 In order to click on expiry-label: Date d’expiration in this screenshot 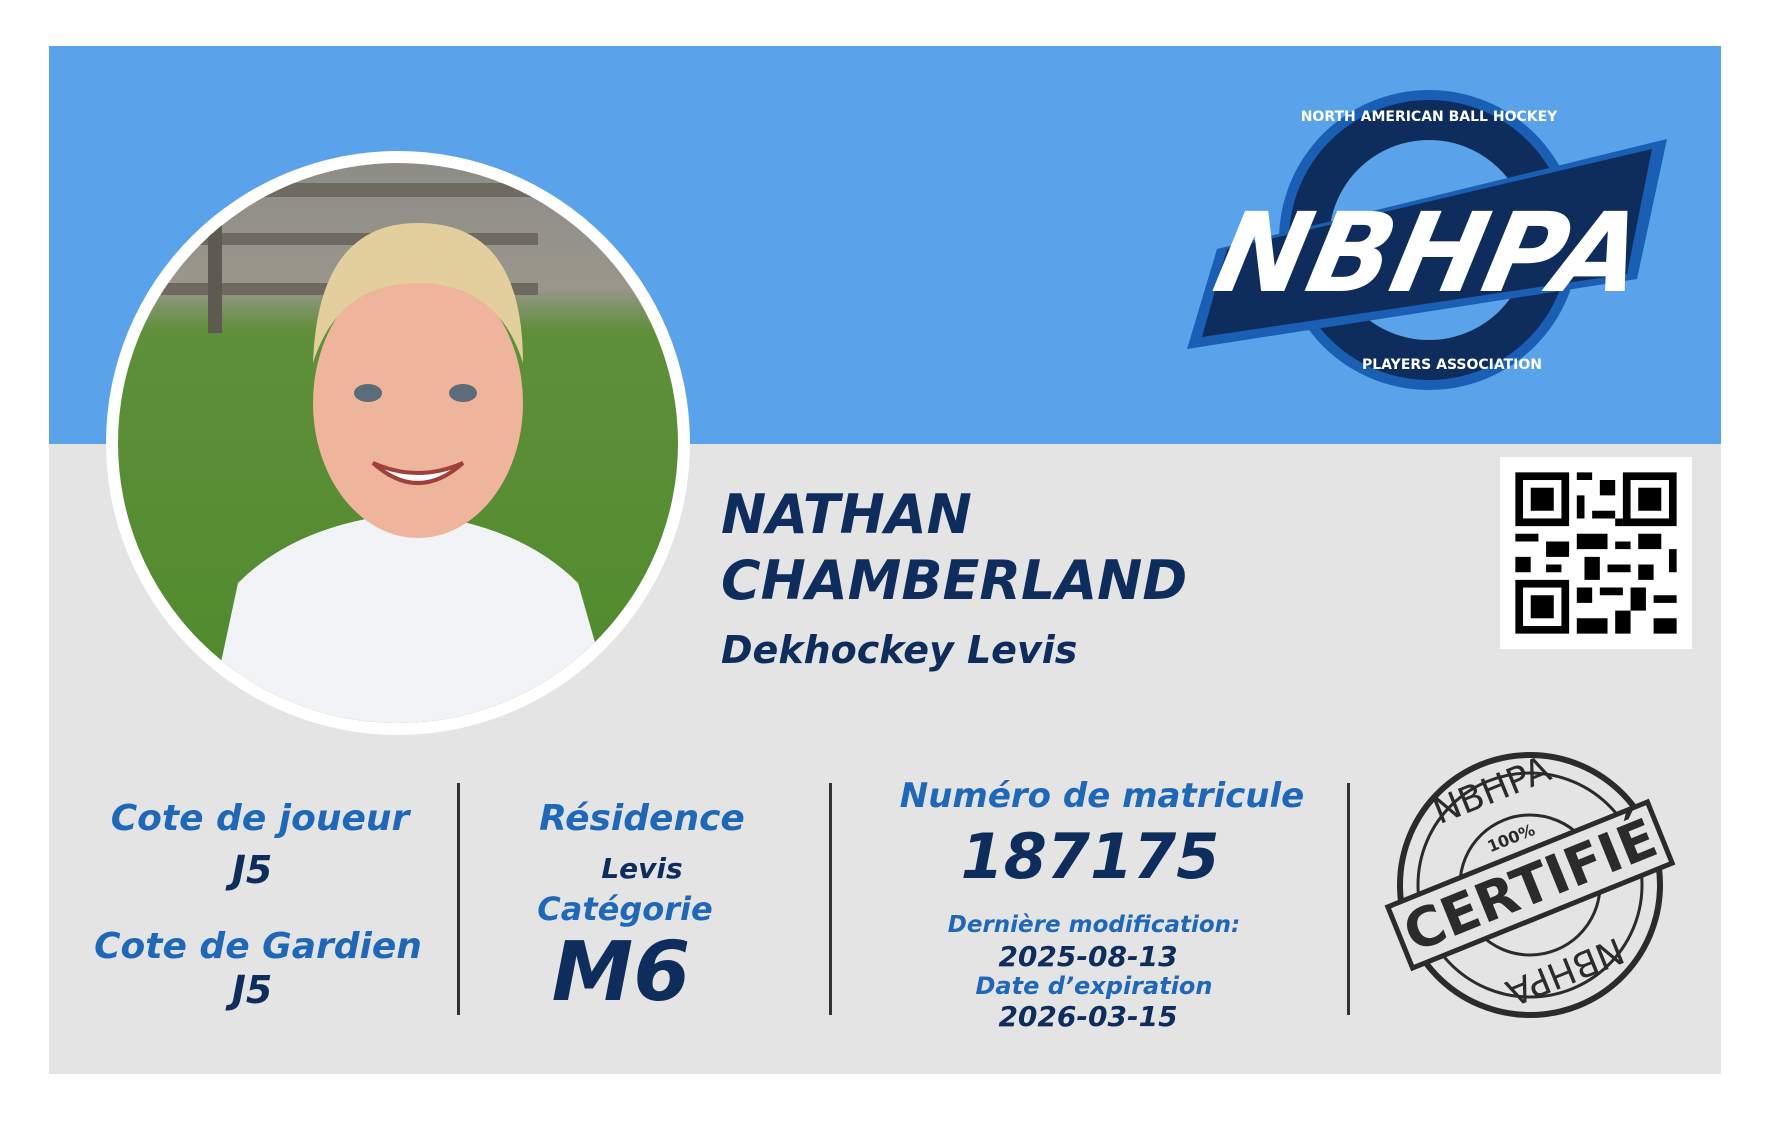, I will do `click(1094, 986)`.